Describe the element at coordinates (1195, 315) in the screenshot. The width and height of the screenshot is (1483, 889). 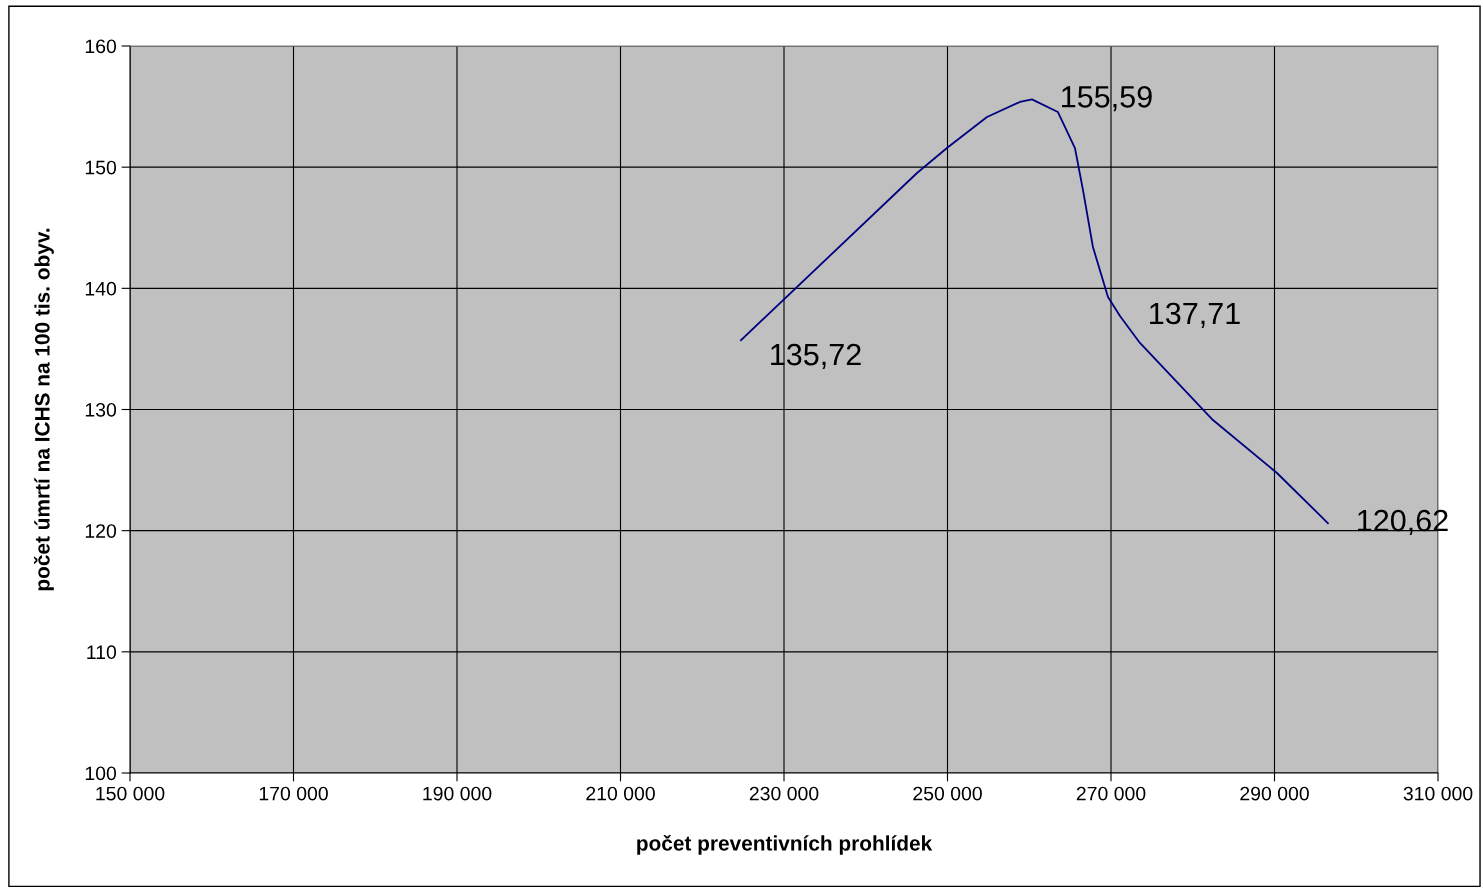
I see `data-label: 137,71` at that location.